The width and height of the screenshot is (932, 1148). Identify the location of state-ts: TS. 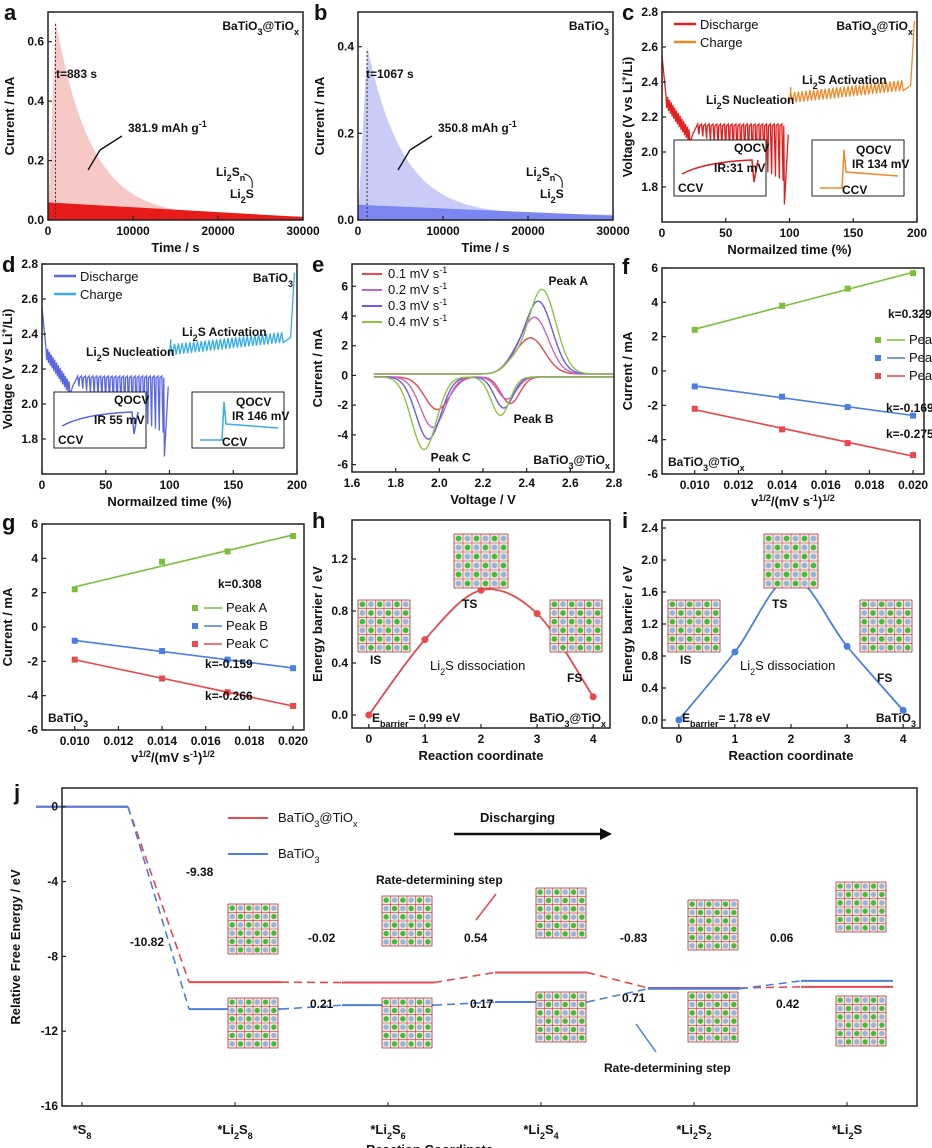
(469, 604).